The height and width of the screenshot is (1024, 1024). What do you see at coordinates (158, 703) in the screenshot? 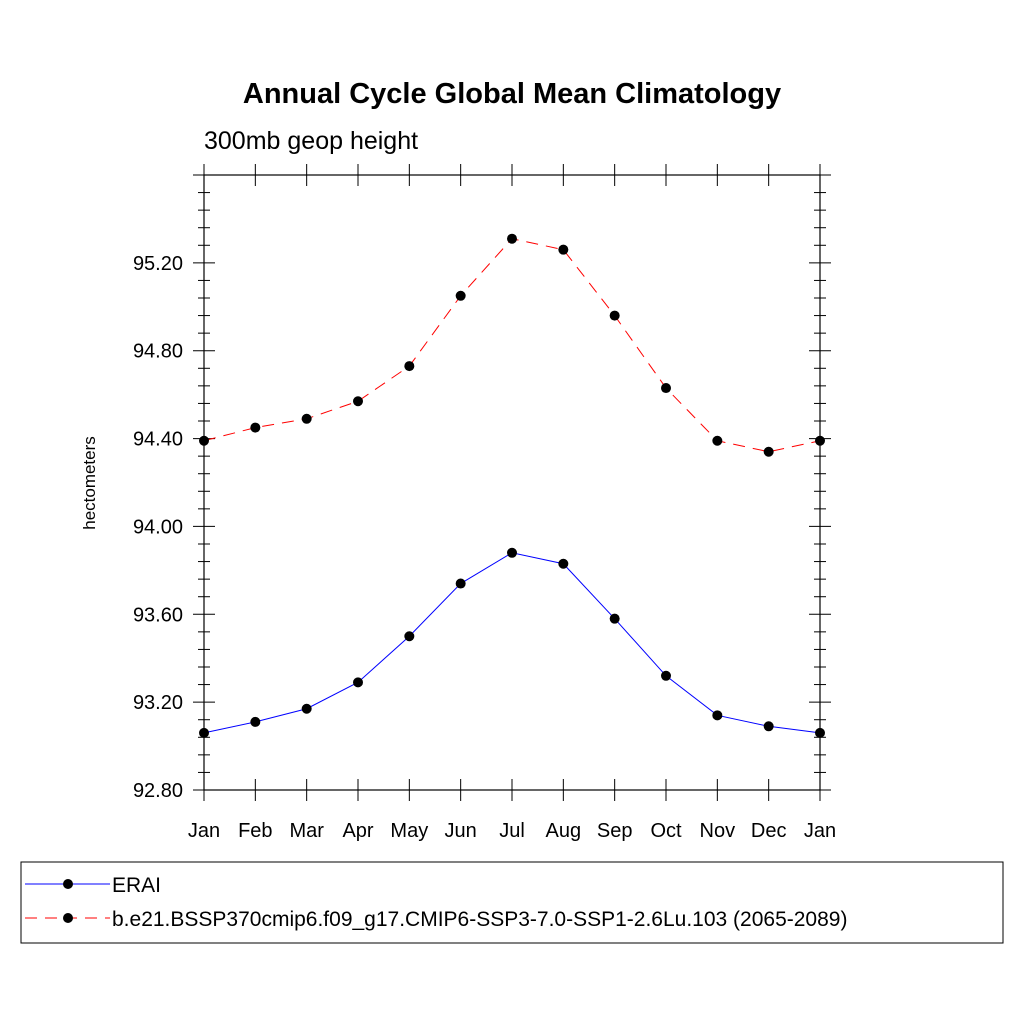
I see `y-tick-label: 93.20` at bounding box center [158, 703].